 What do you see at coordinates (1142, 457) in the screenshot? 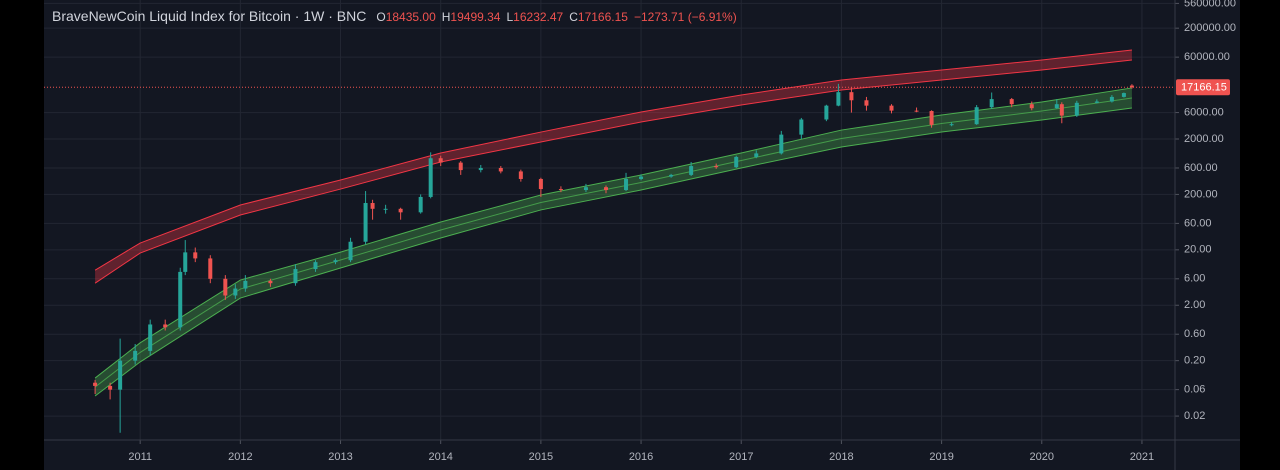
I see `x-tick-label: 2021` at bounding box center [1142, 457].